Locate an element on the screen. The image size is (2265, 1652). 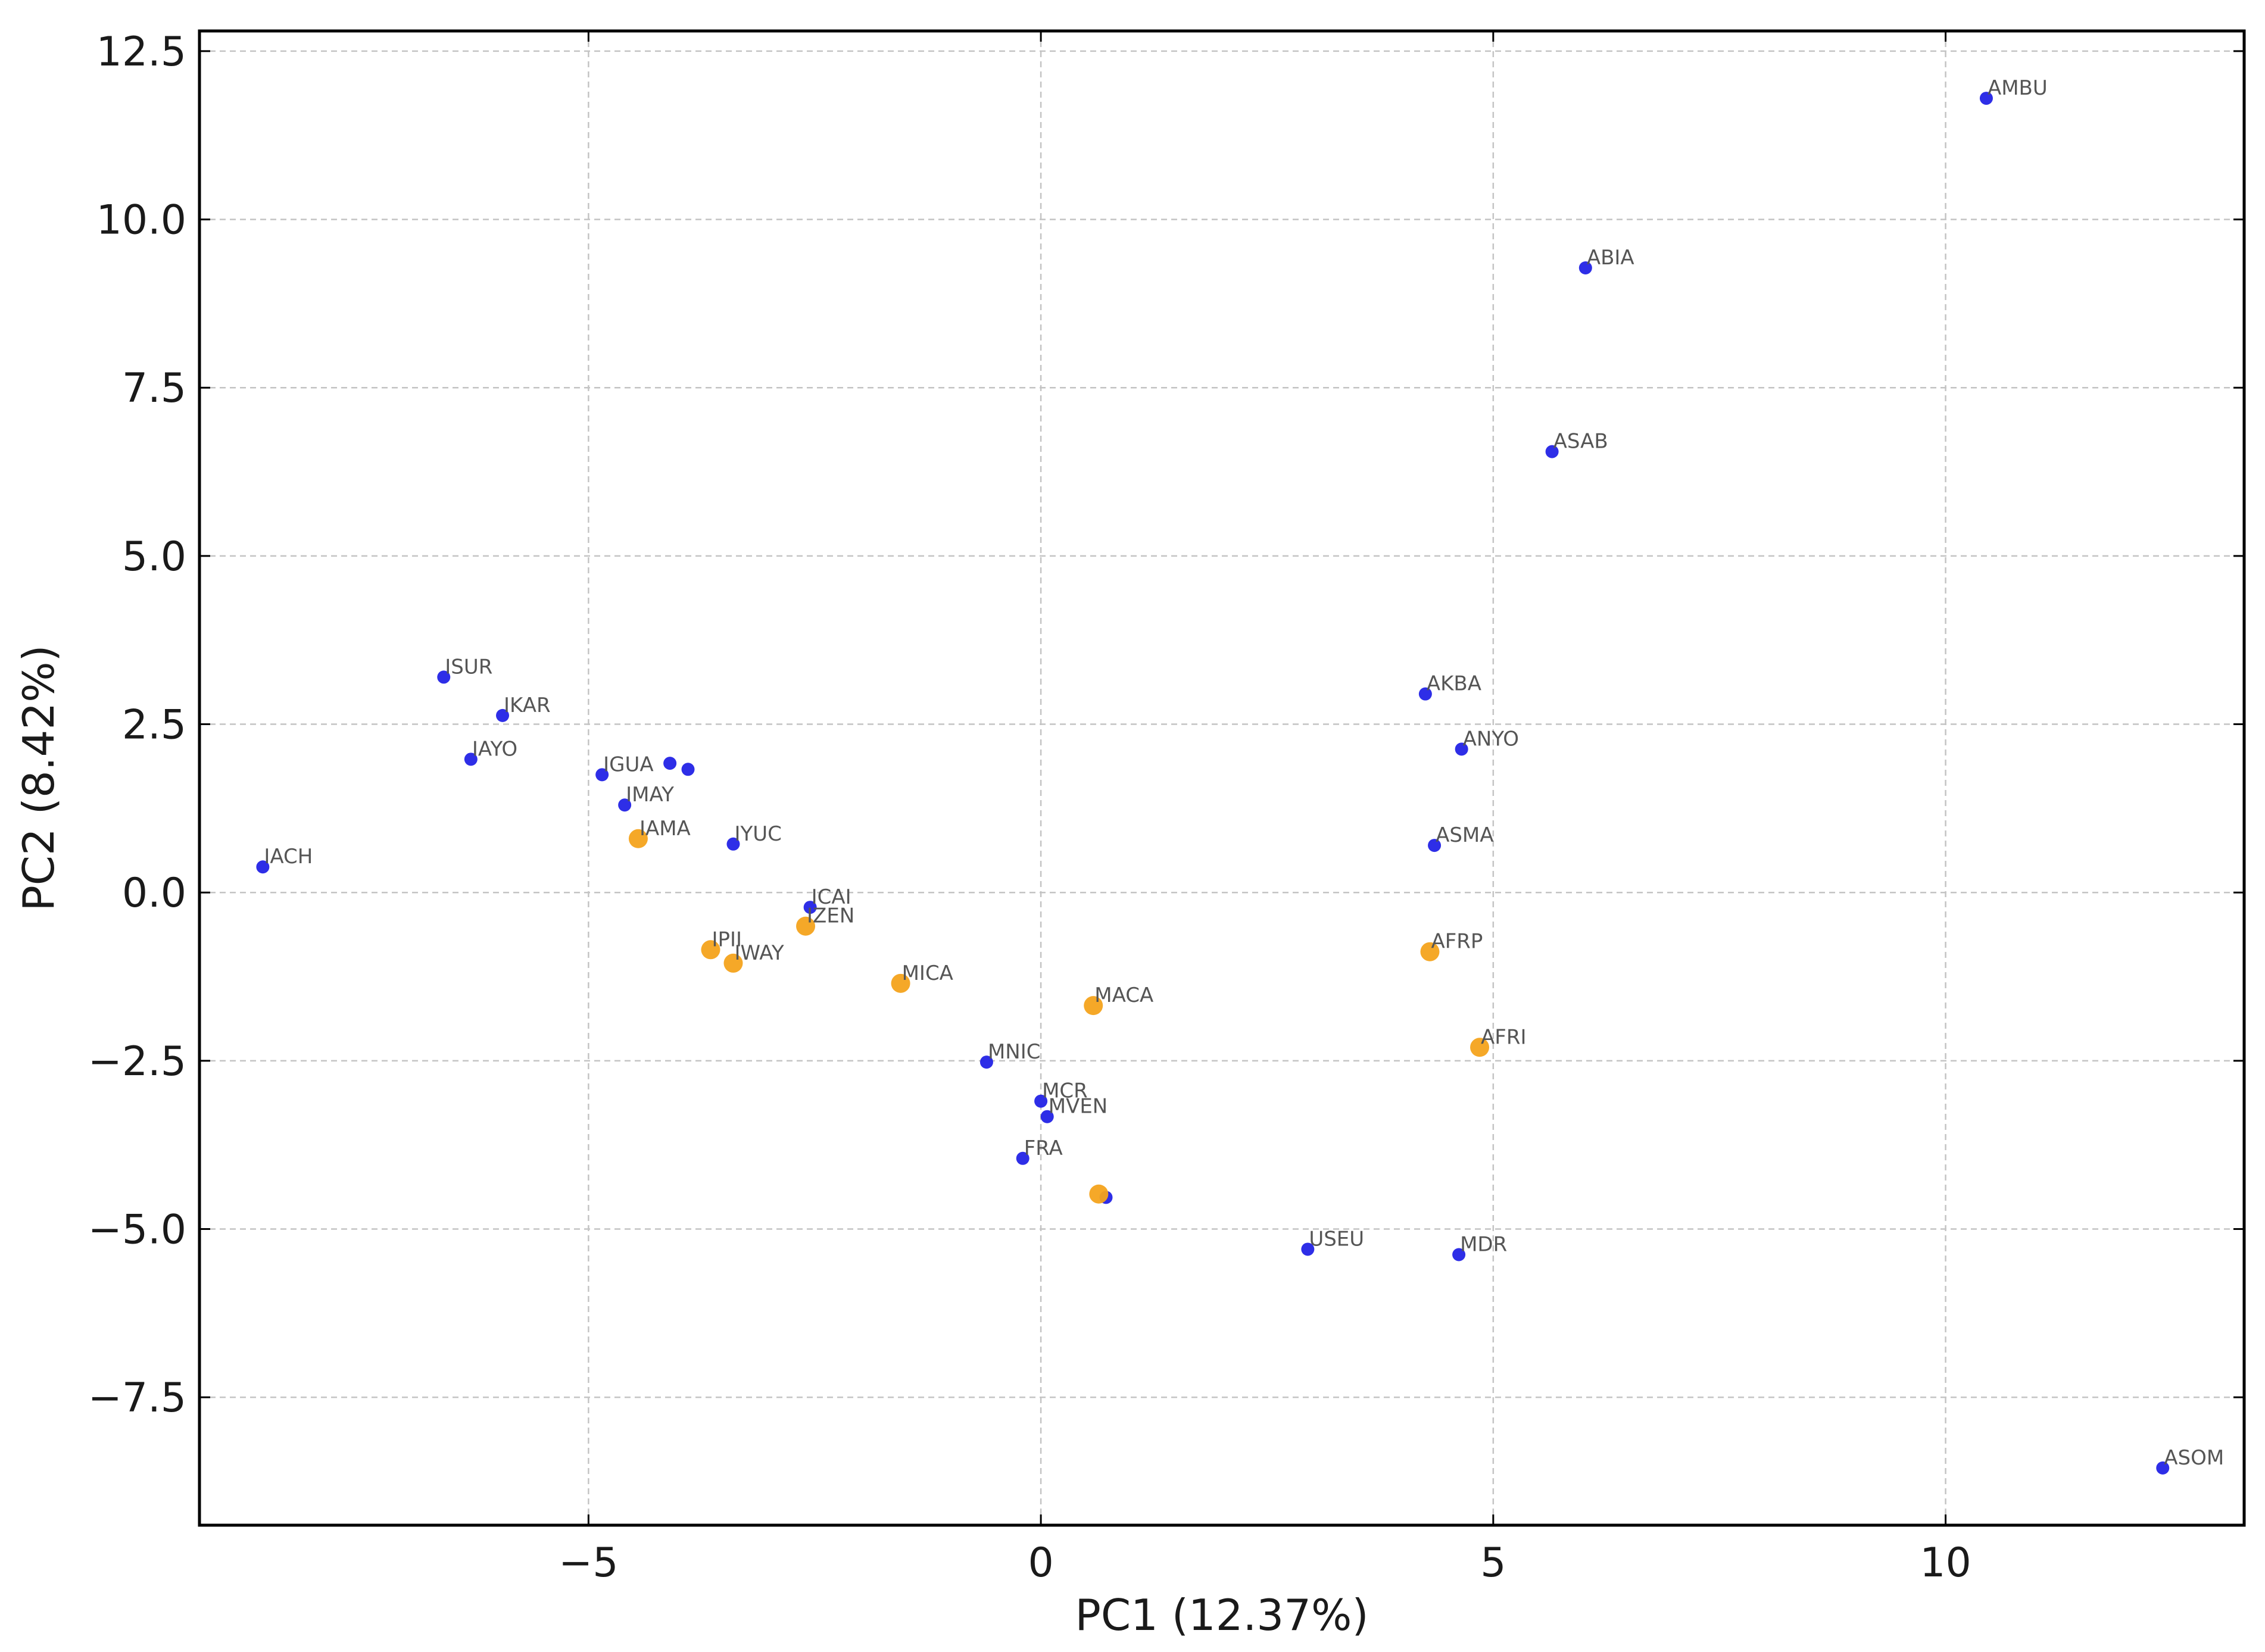
point-orange-iway is located at coordinates (733, 963).